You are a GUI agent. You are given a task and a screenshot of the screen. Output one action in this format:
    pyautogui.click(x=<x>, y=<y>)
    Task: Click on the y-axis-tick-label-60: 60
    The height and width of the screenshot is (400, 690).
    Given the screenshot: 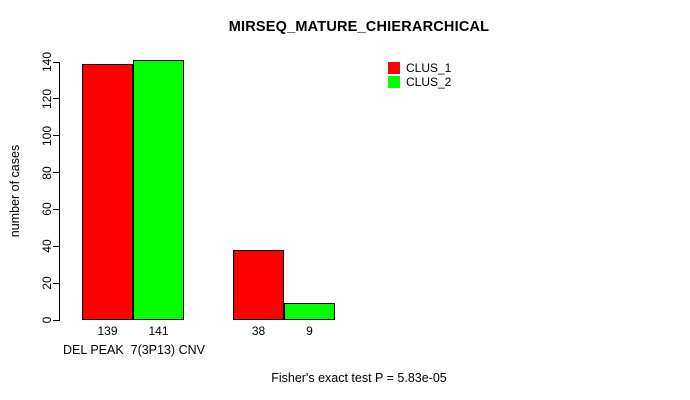 What is the action you would take?
    pyautogui.click(x=47, y=209)
    